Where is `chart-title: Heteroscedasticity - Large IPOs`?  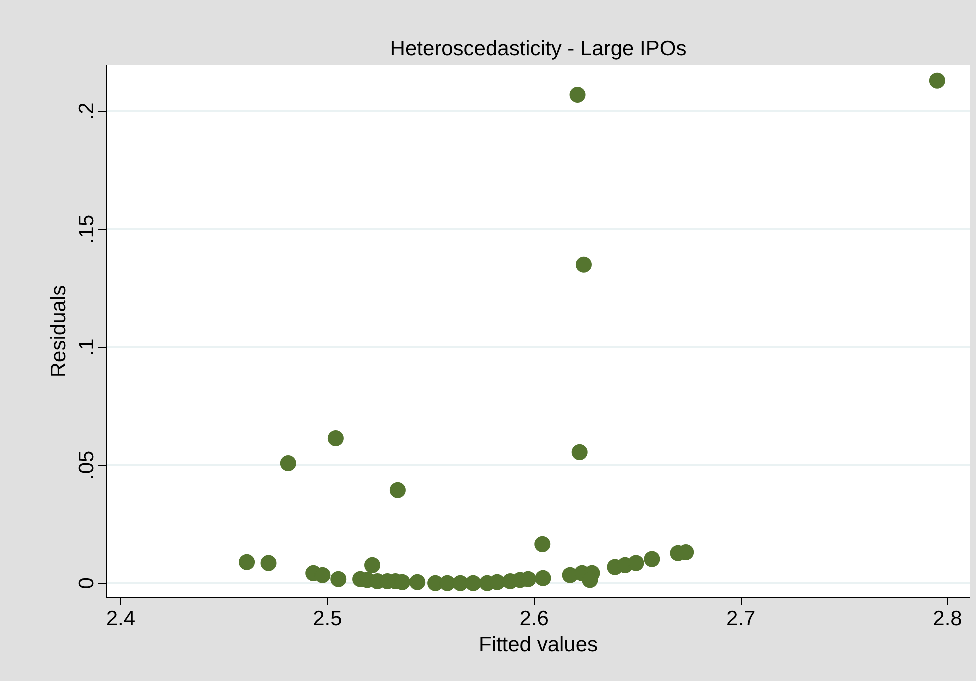 chart-title: Heteroscedasticity - Large IPOs is located at coordinates (538, 49).